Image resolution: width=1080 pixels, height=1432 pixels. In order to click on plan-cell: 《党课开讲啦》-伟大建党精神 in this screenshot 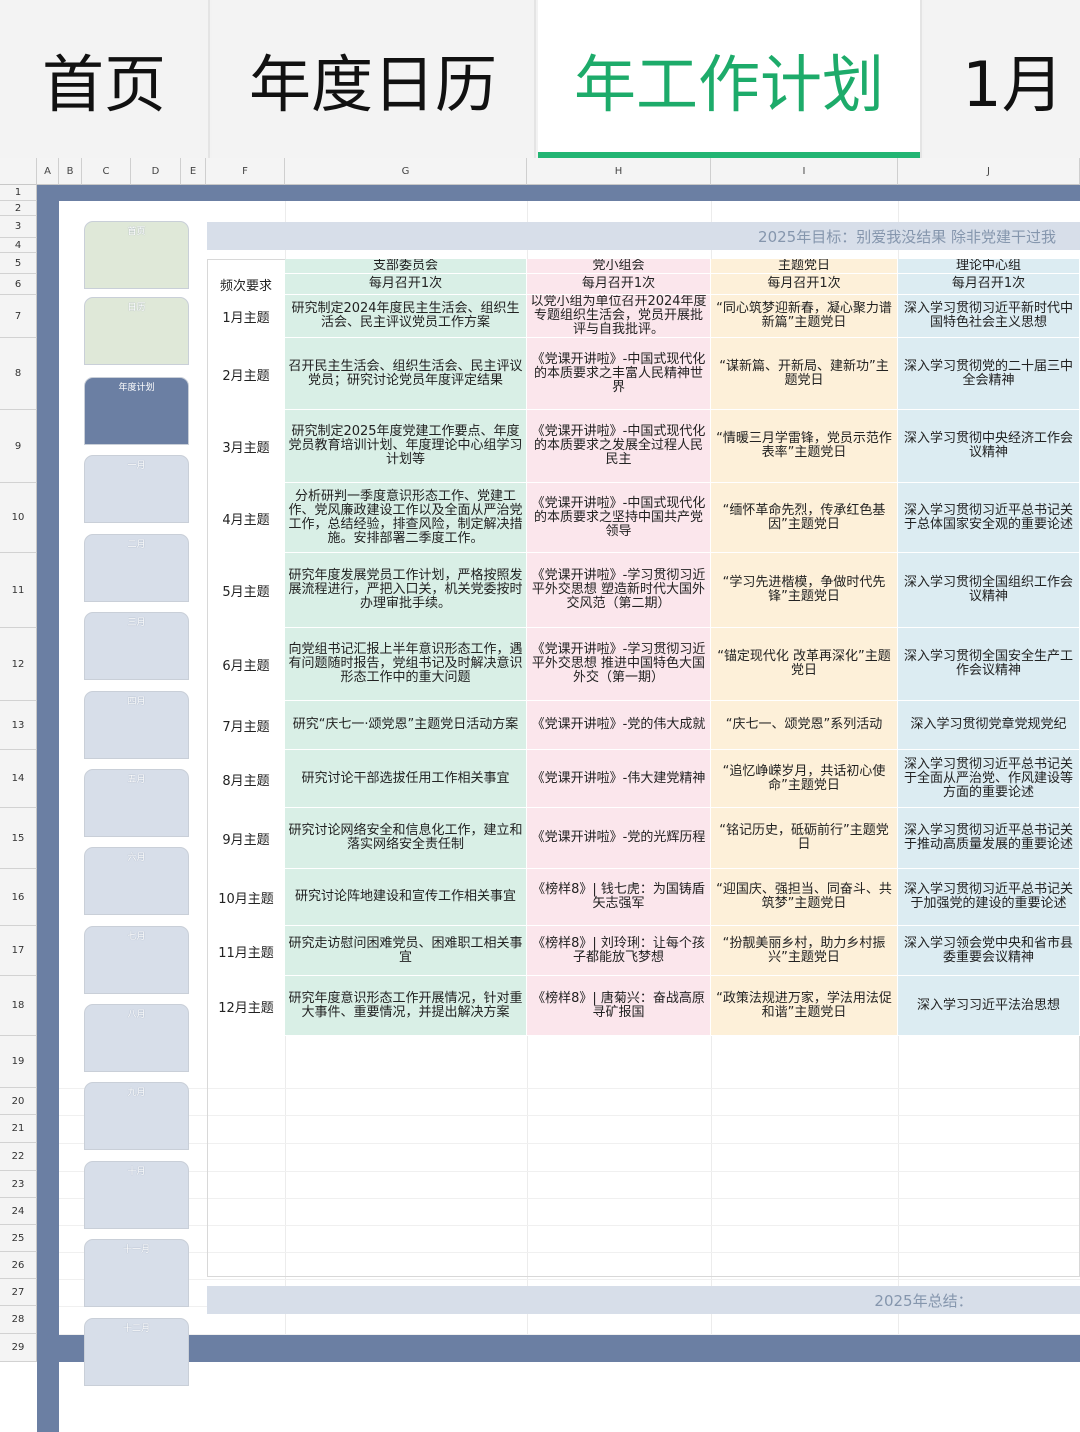, I will do `click(619, 779)`.